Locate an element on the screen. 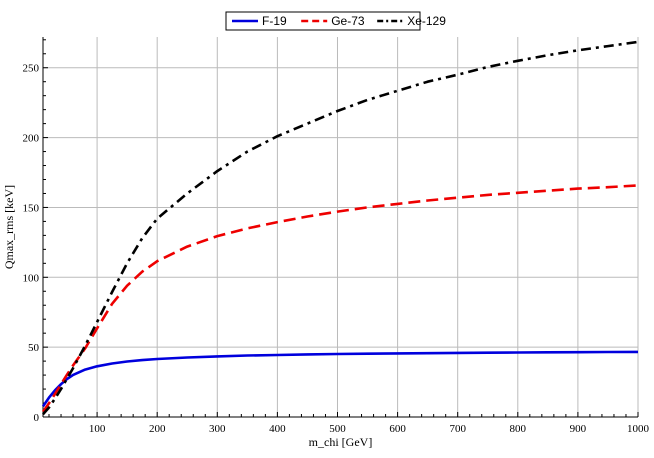  y-tick-label: 250 is located at coordinates (31, 69).